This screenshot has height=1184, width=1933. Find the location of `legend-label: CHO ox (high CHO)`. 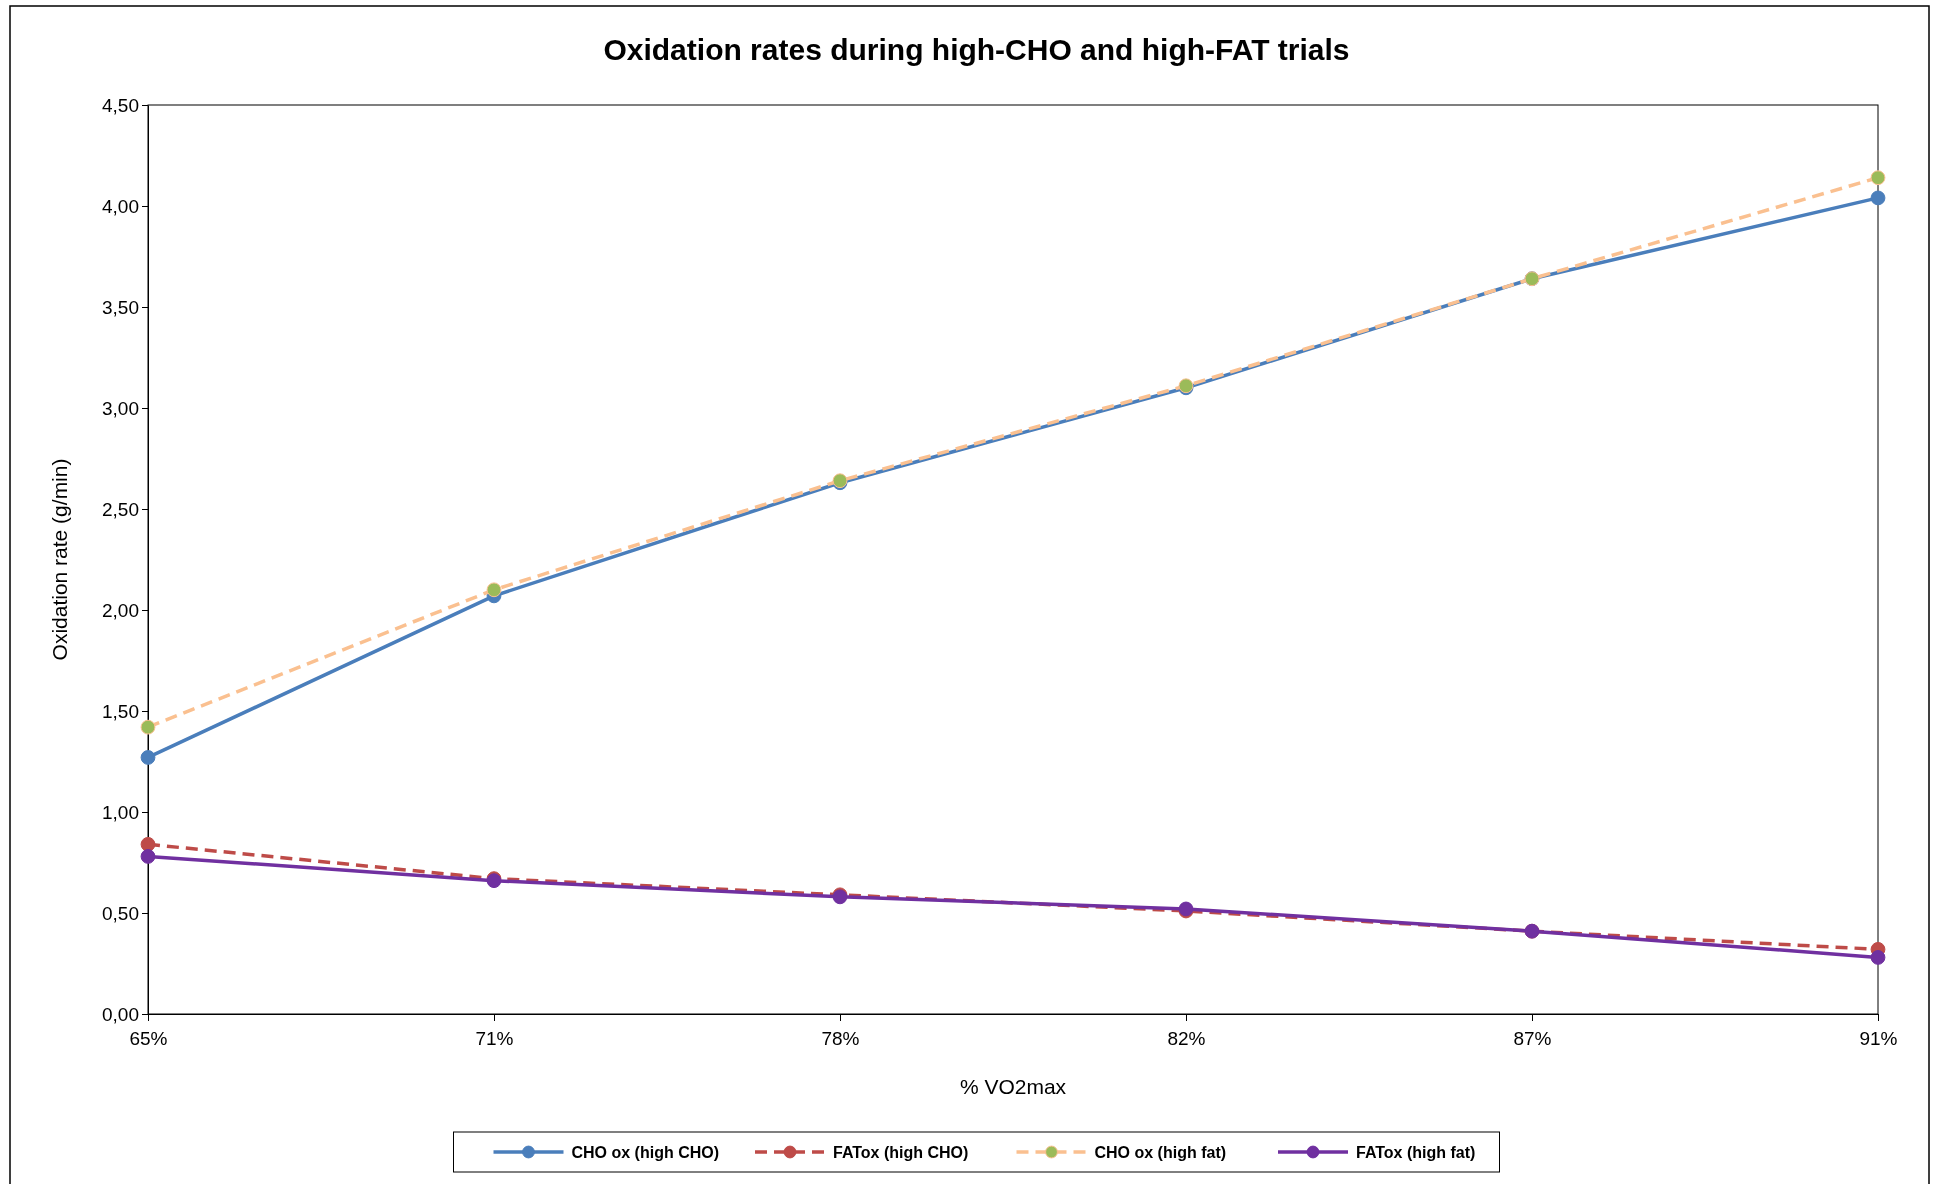

legend-label: CHO ox (high CHO) is located at coordinates (645, 1152).